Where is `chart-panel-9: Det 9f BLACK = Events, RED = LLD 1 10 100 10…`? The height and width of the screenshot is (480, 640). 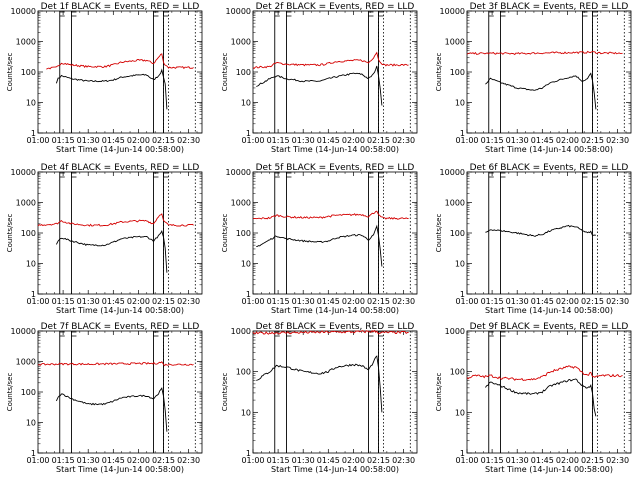
chart-panel-9: Det 9f BLACK = Events, RED = LLD 1 10 100 10… is located at coordinates (533, 398).